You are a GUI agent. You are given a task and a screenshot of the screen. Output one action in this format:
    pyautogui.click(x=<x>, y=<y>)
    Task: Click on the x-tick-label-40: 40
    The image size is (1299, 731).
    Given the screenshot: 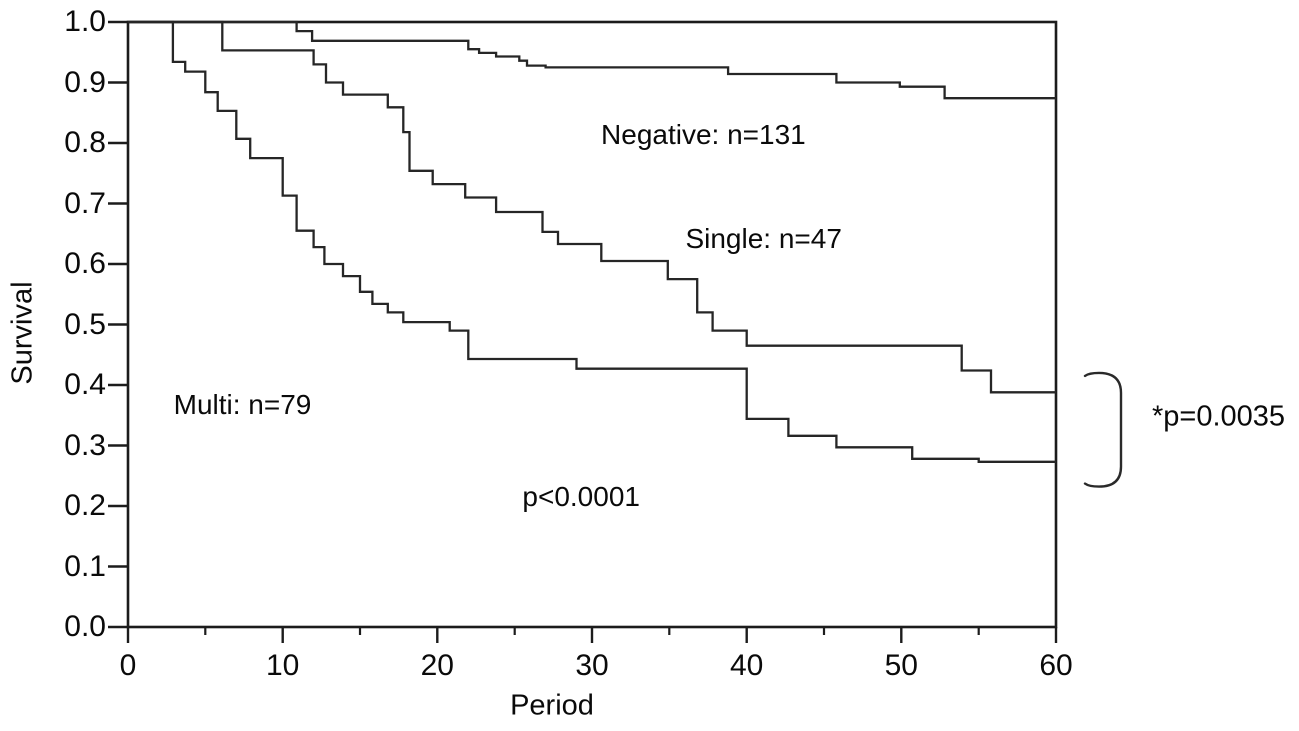 What is the action you would take?
    pyautogui.click(x=747, y=665)
    